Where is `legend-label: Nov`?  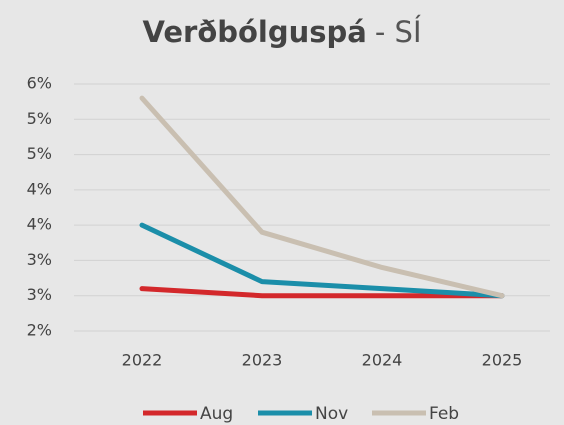
legend-label: Nov is located at coordinates (331, 414).